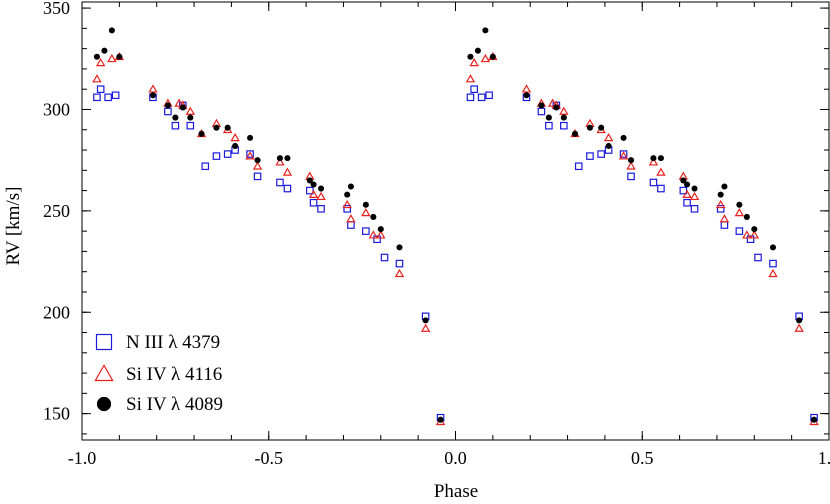 The image size is (830, 504). Describe the element at coordinates (174, 374) in the screenshot. I see `legend-label: Si IV λ 4116` at that location.